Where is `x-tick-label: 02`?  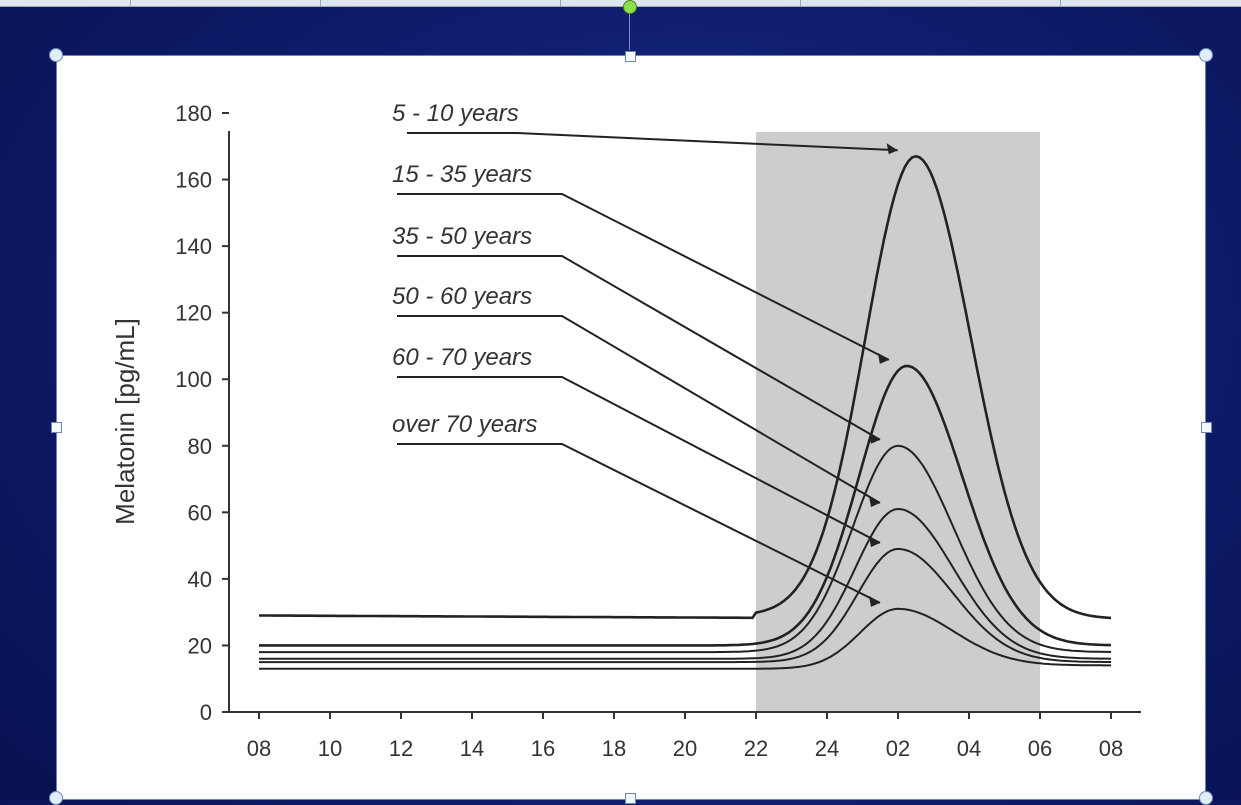
x-tick-label: 02 is located at coordinates (898, 748).